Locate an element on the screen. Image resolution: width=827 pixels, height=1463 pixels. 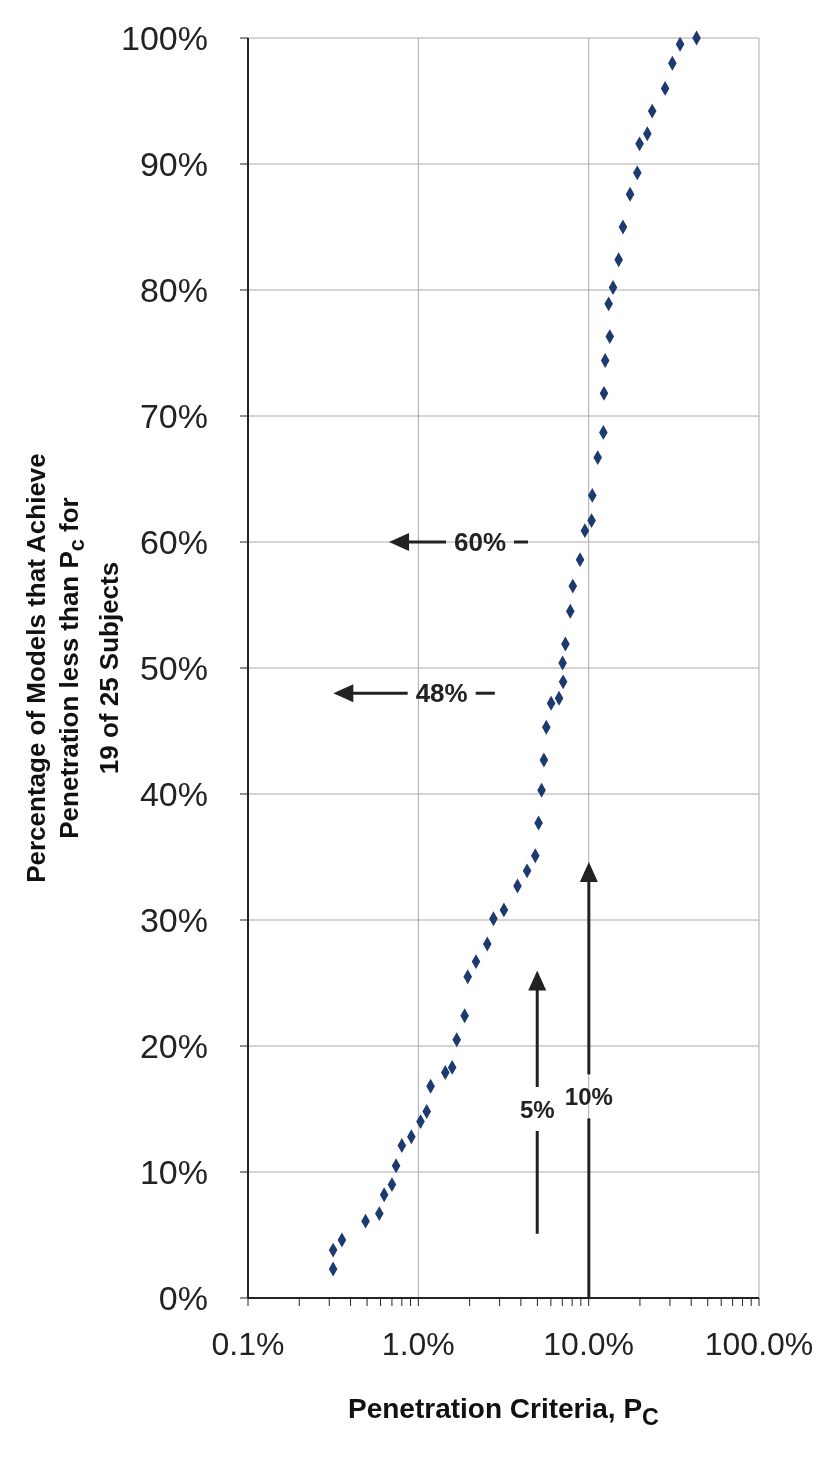
y-tick-label: 20% is located at coordinates (173, 1046).